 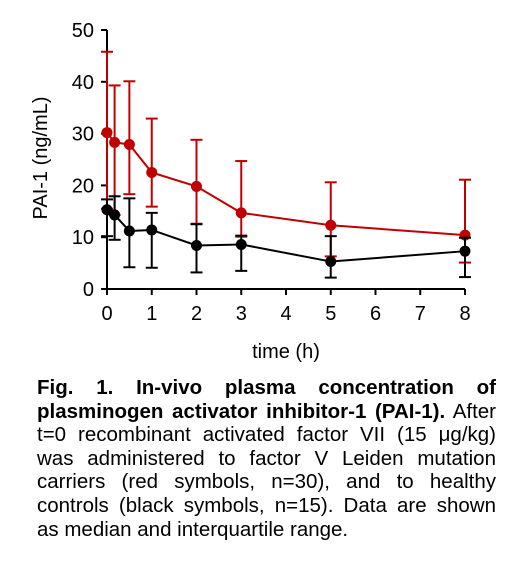 What do you see at coordinates (83, 83) in the screenshot?
I see `y-tick-label: 40` at bounding box center [83, 83].